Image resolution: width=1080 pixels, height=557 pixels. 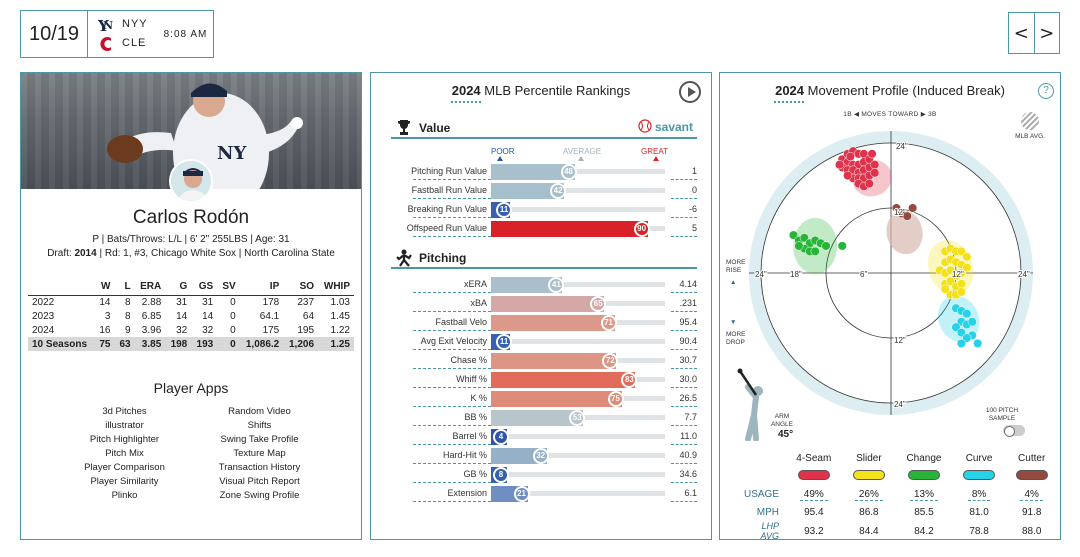 What do you see at coordinates (869, 458) in the screenshot?
I see `pitch-type-name: Slider` at bounding box center [869, 458].